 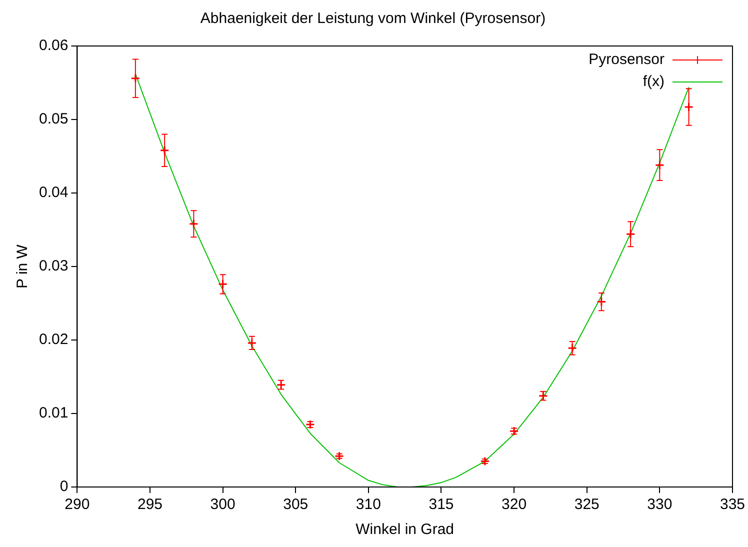 I want to click on x-tick-label: 325, so click(x=587, y=505).